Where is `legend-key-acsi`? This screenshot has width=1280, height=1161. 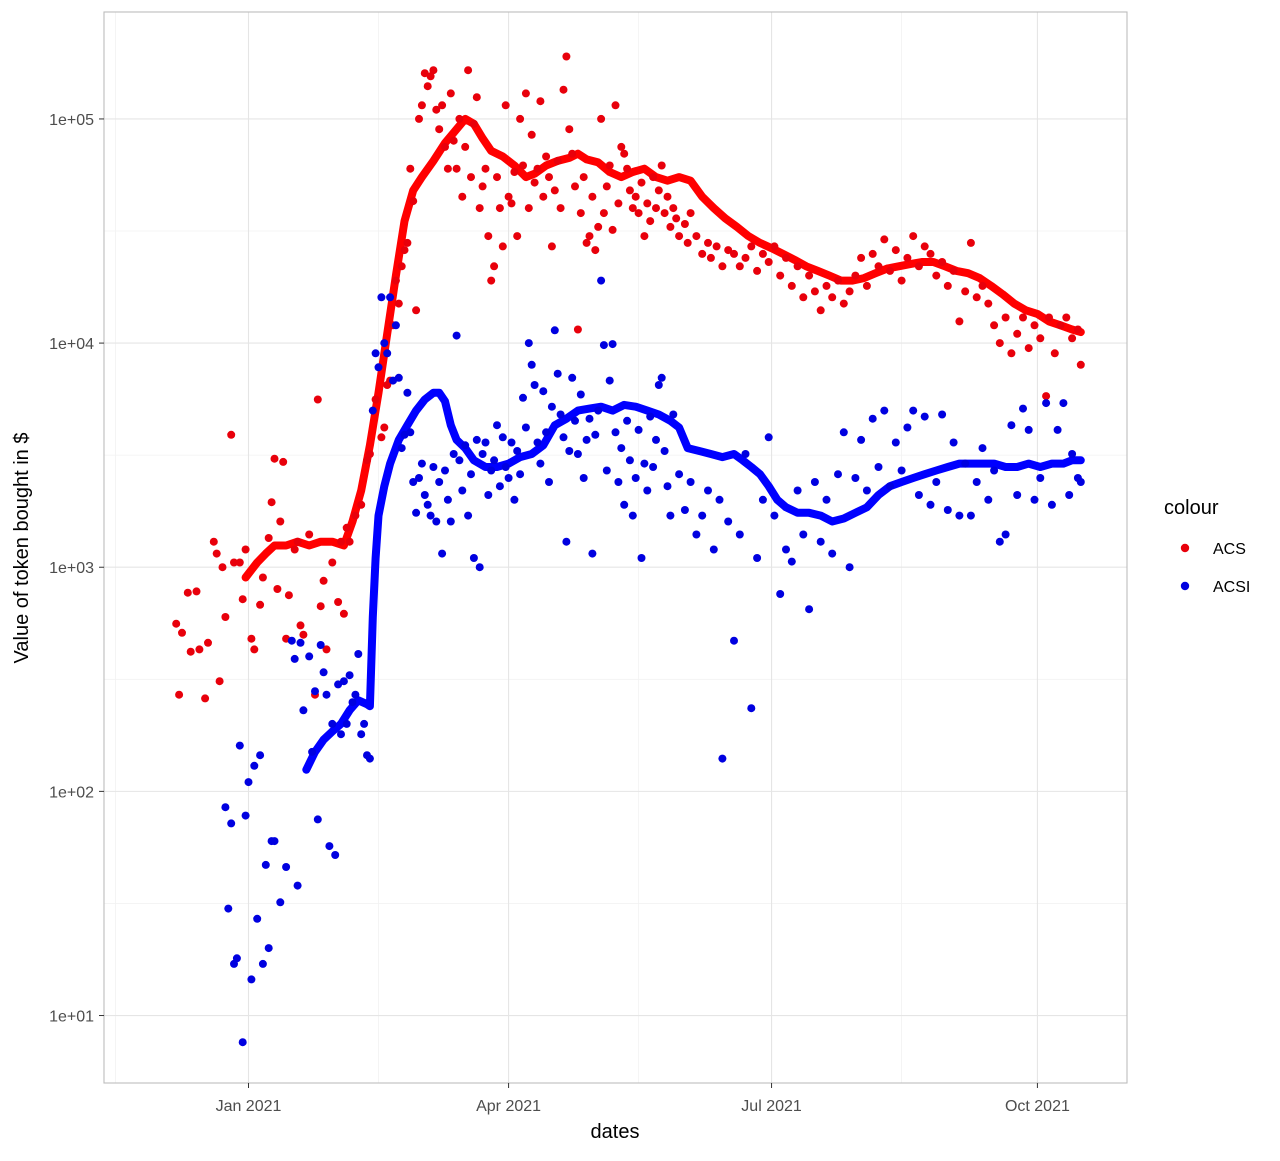
legend-key-acsi is located at coordinates (1185, 586).